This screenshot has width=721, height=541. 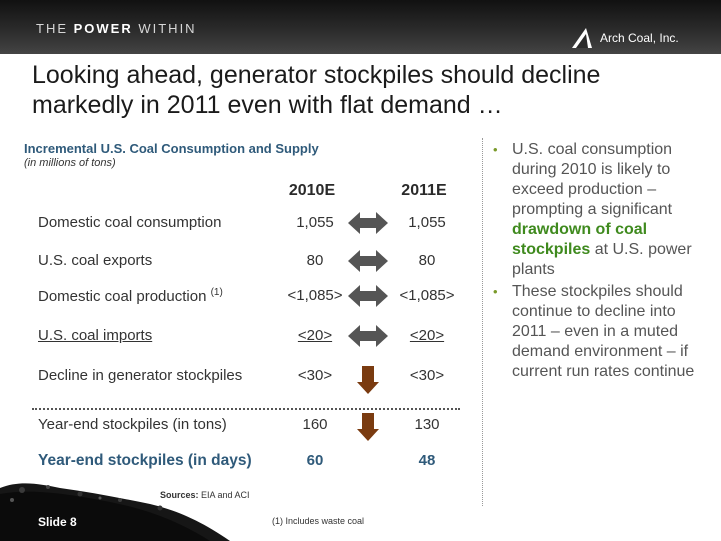 What do you see at coordinates (482, 322) in the screenshot?
I see `column-divider` at bounding box center [482, 322].